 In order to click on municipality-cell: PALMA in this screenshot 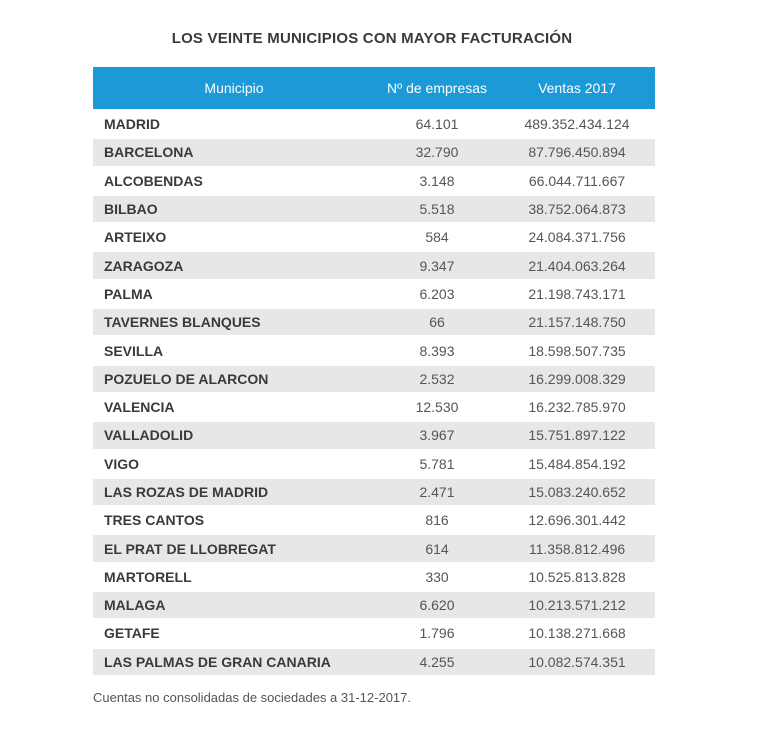, I will do `click(234, 293)`.